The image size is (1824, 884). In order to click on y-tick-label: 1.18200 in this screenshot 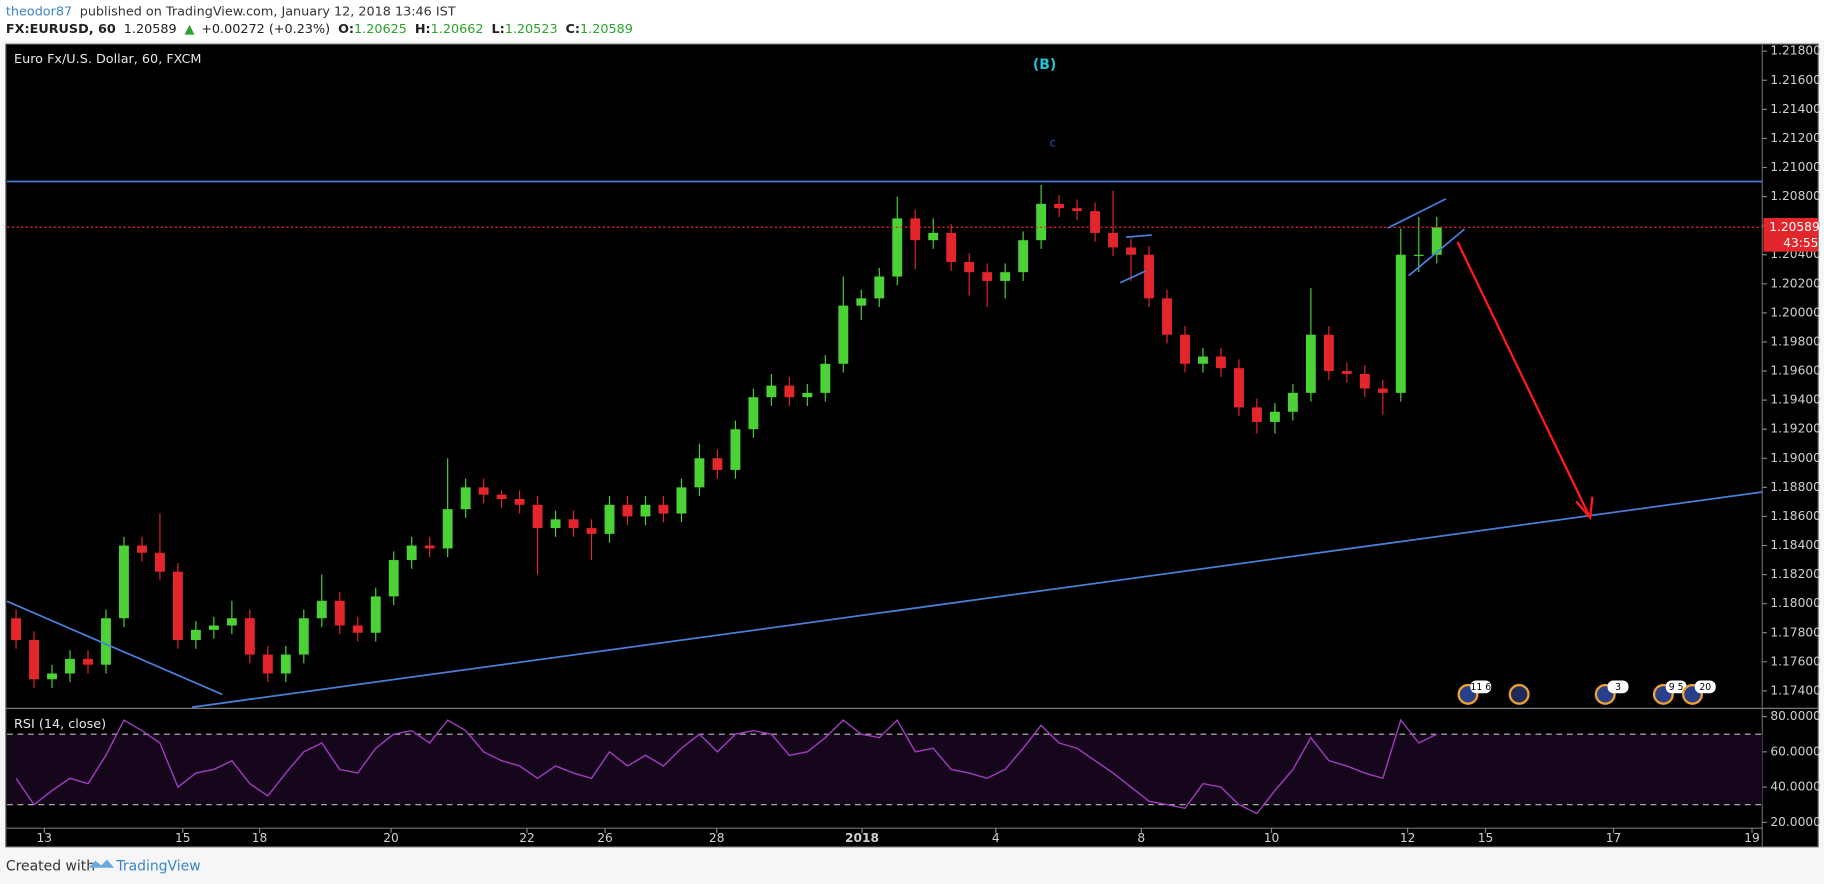, I will do `click(1795, 574)`.